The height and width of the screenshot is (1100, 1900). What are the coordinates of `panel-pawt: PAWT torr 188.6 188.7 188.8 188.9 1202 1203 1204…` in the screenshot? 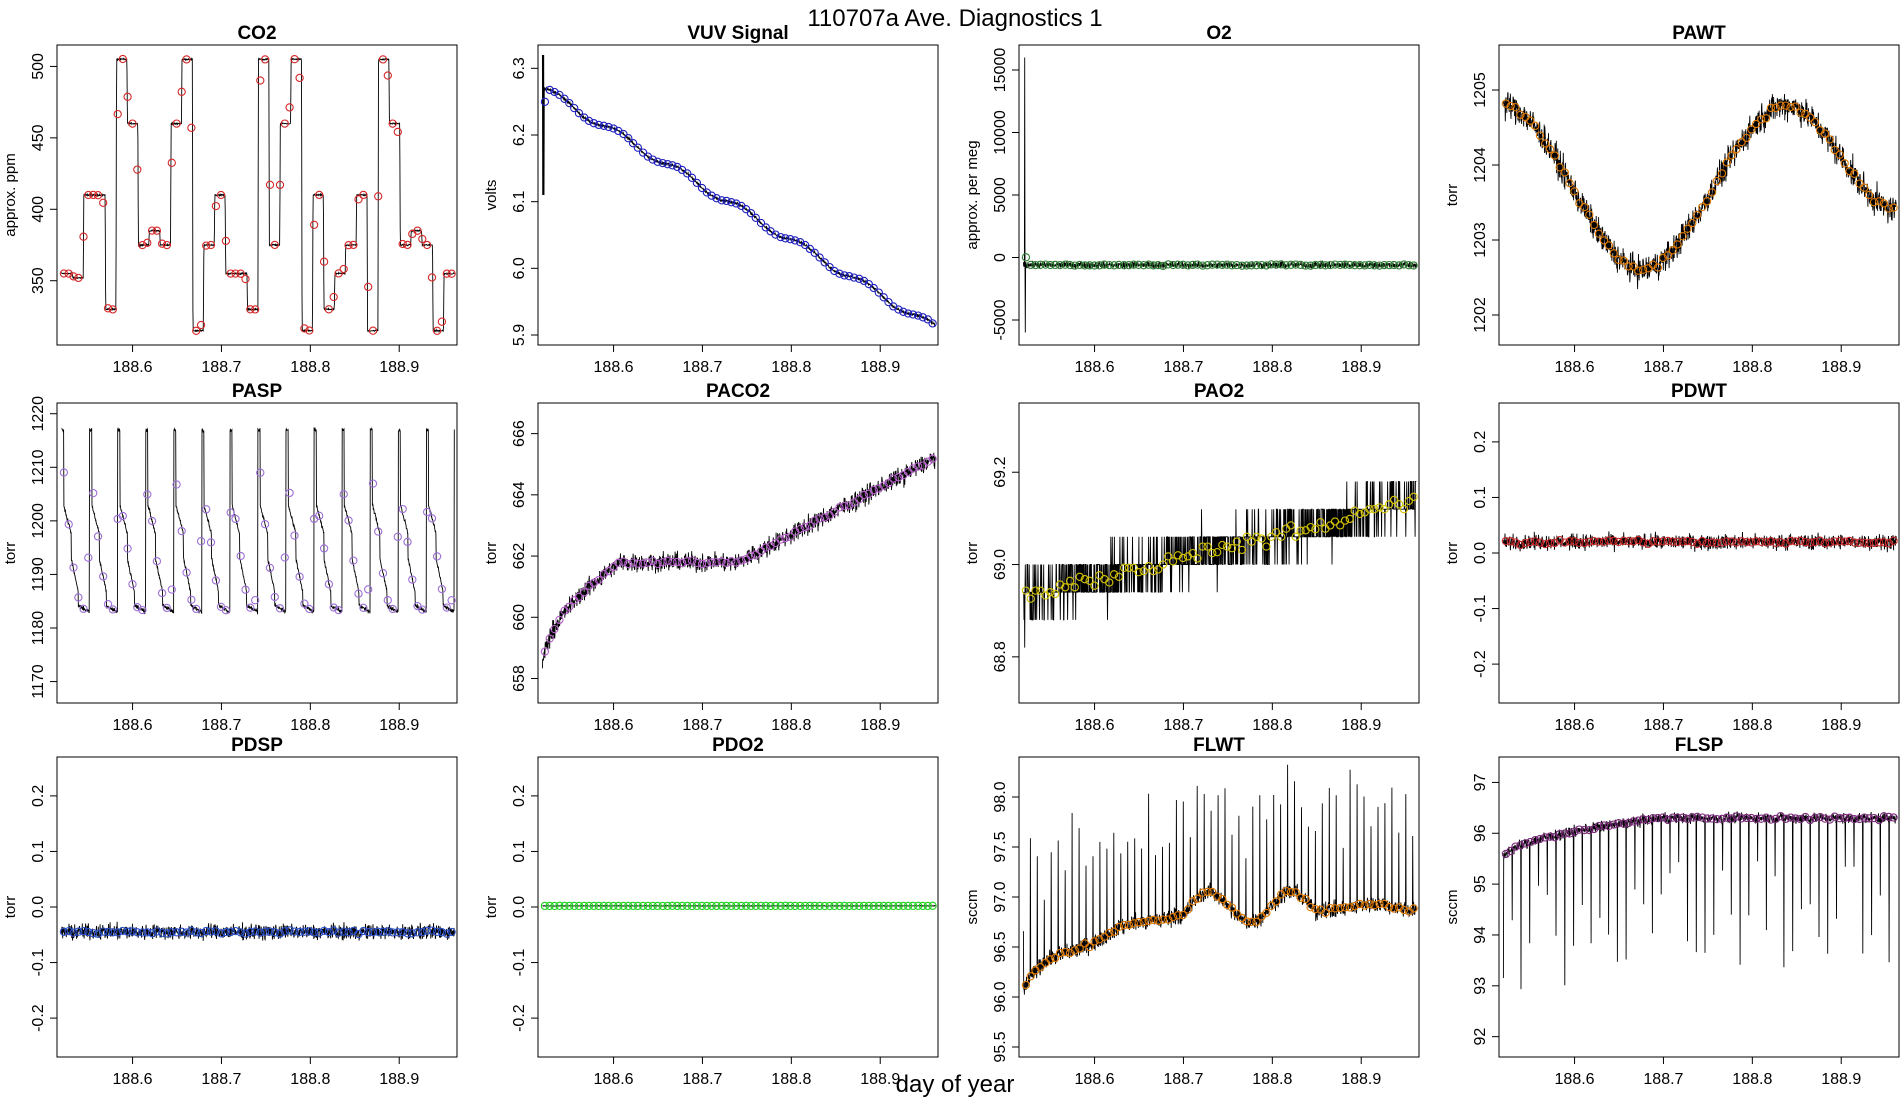 It's located at (1672, 199).